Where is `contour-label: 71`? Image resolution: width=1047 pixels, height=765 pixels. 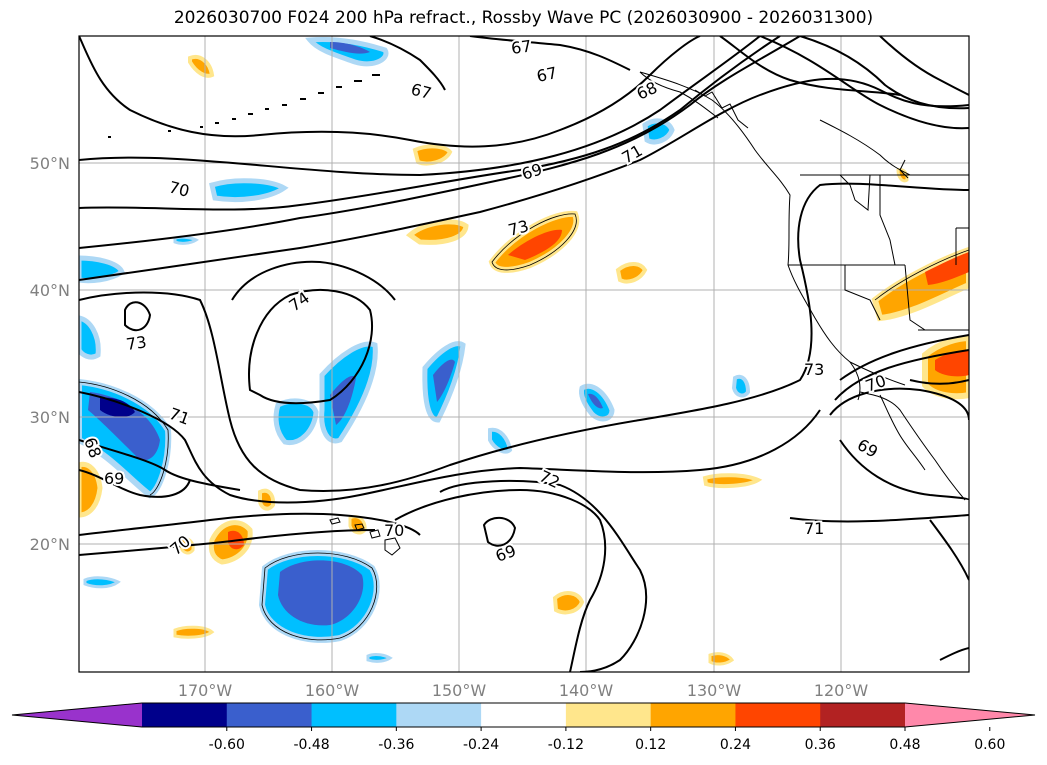
contour-label: 71 is located at coordinates (814, 528).